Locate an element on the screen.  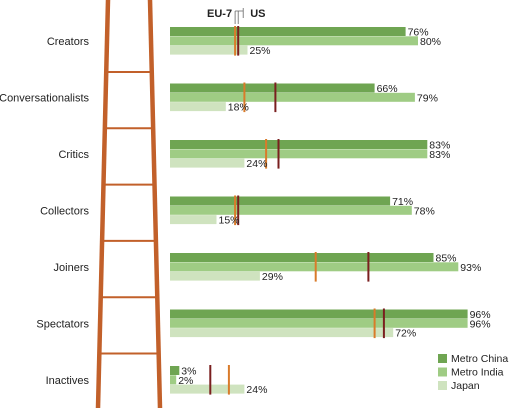
value-label-metro-india-conversationalists: 79% is located at coordinates (427, 98).